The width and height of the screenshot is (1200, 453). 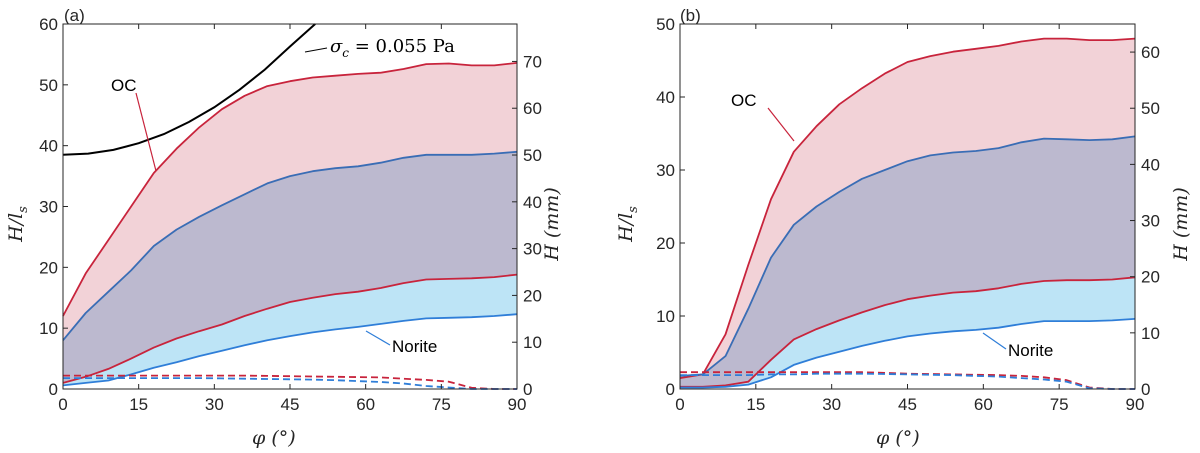 I want to click on x-tick-label-75-a: 75, so click(x=441, y=404).